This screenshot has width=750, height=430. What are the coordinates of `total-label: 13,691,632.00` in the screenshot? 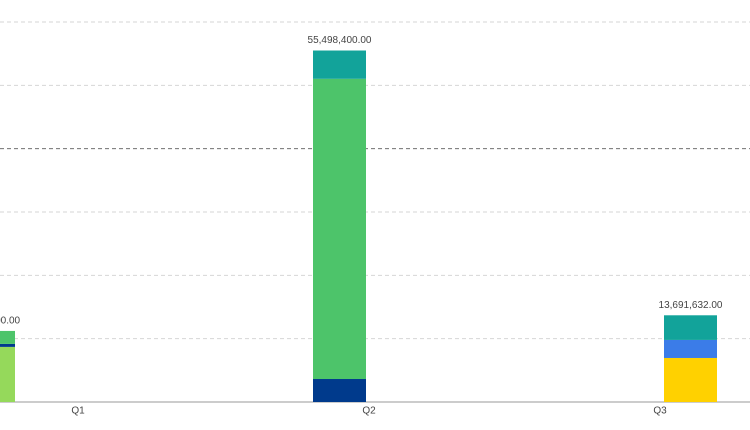 It's located at (691, 305).